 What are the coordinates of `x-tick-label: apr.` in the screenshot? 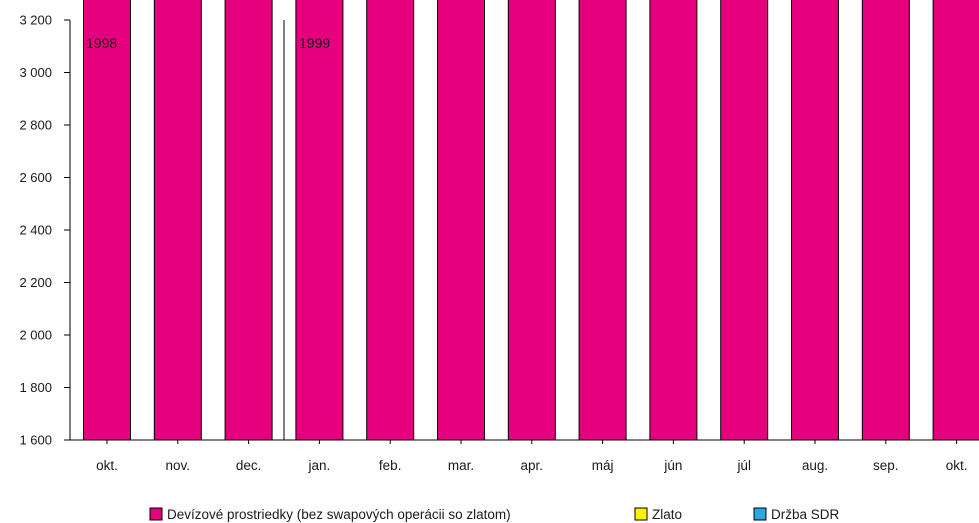 It's located at (532, 465).